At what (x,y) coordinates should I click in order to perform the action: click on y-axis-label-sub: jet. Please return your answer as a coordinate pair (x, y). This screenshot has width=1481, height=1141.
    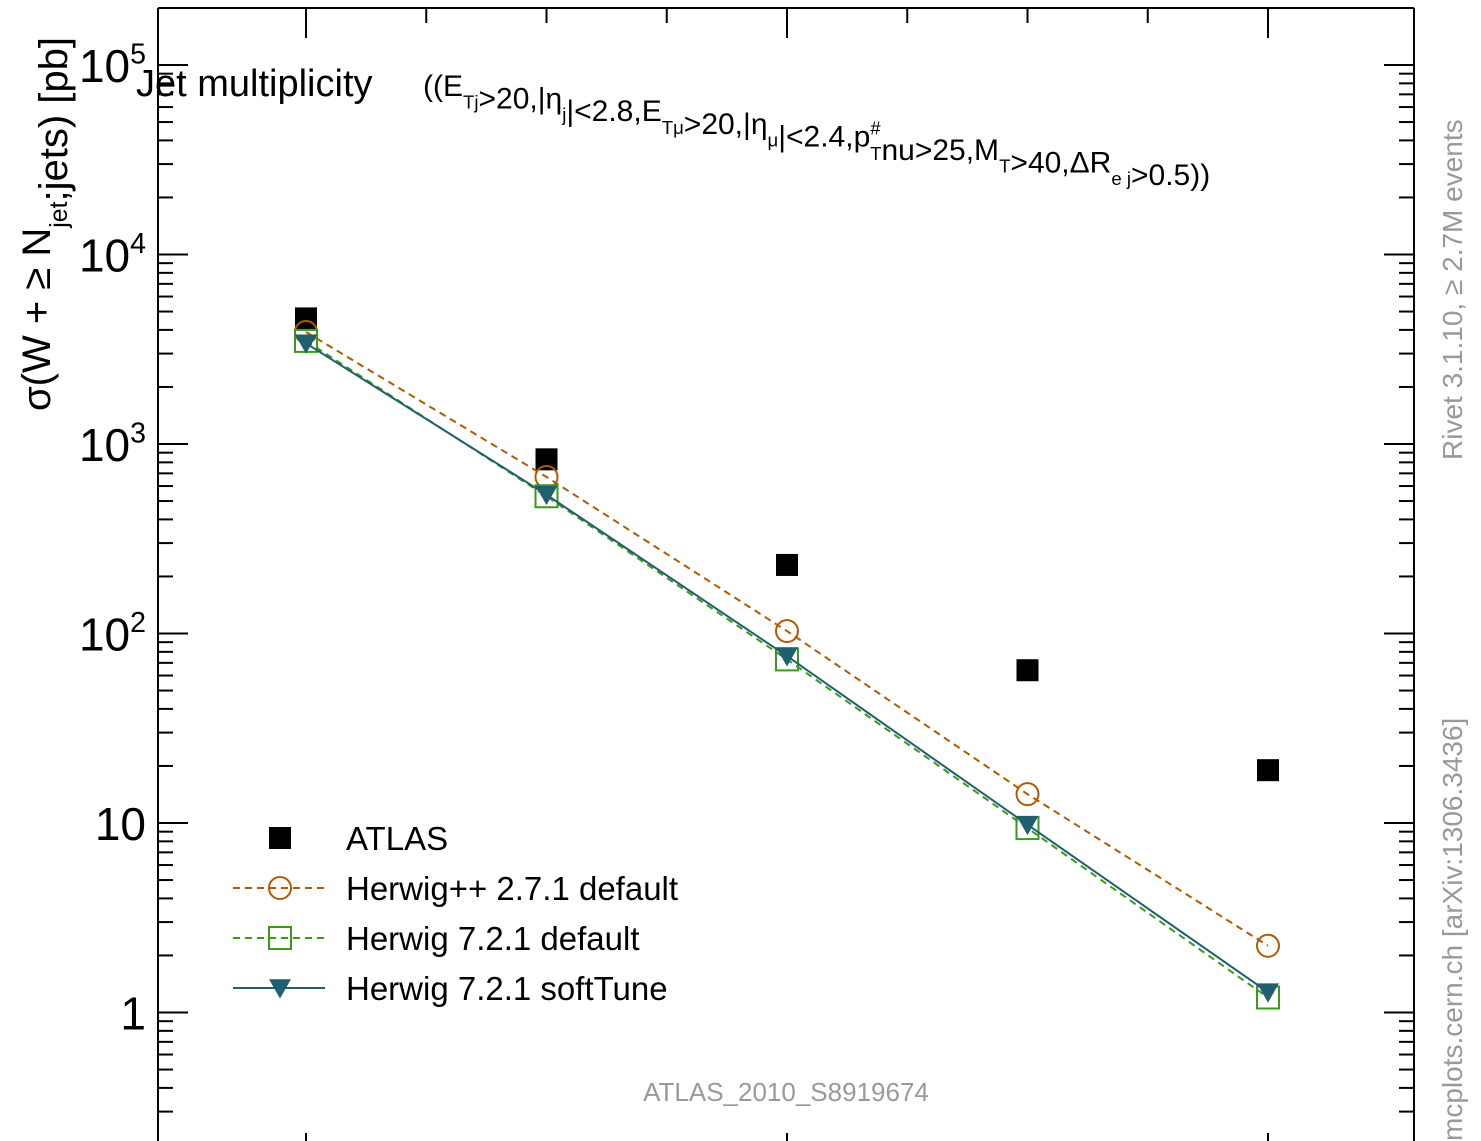
    Looking at the image, I should click on (59, 214).